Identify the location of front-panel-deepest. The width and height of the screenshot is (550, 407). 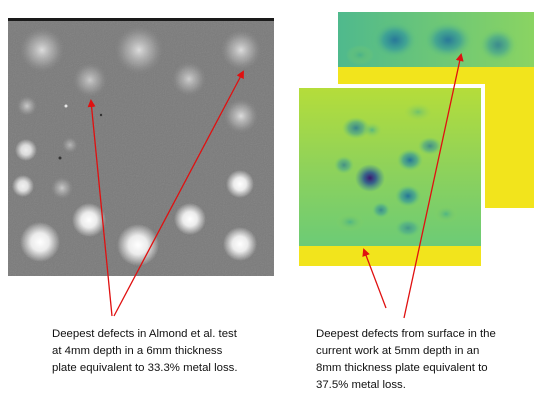
(370, 178).